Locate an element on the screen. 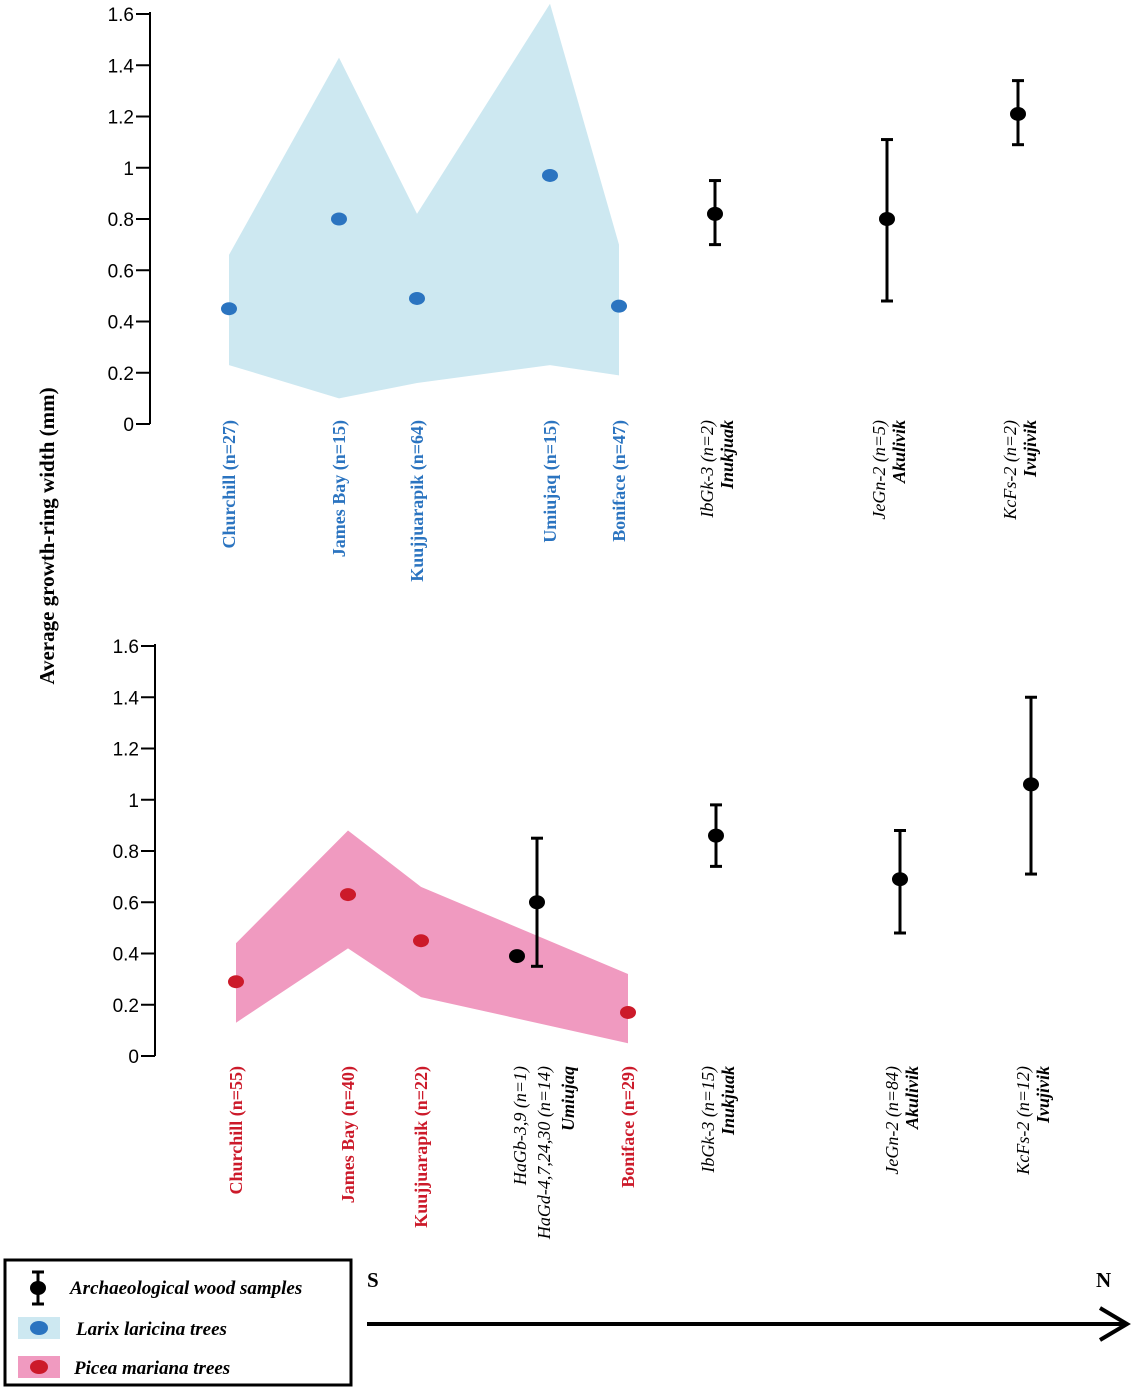 This screenshot has height=1387, width=1136. site-label: Boniface (n=47) is located at coordinates (619, 481).